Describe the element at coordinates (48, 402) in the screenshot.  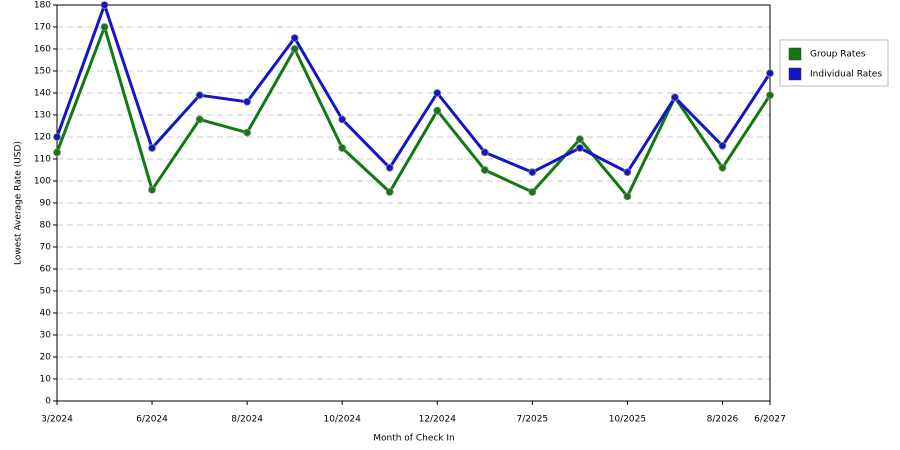
I see `y-tick-label: 0` at that location.